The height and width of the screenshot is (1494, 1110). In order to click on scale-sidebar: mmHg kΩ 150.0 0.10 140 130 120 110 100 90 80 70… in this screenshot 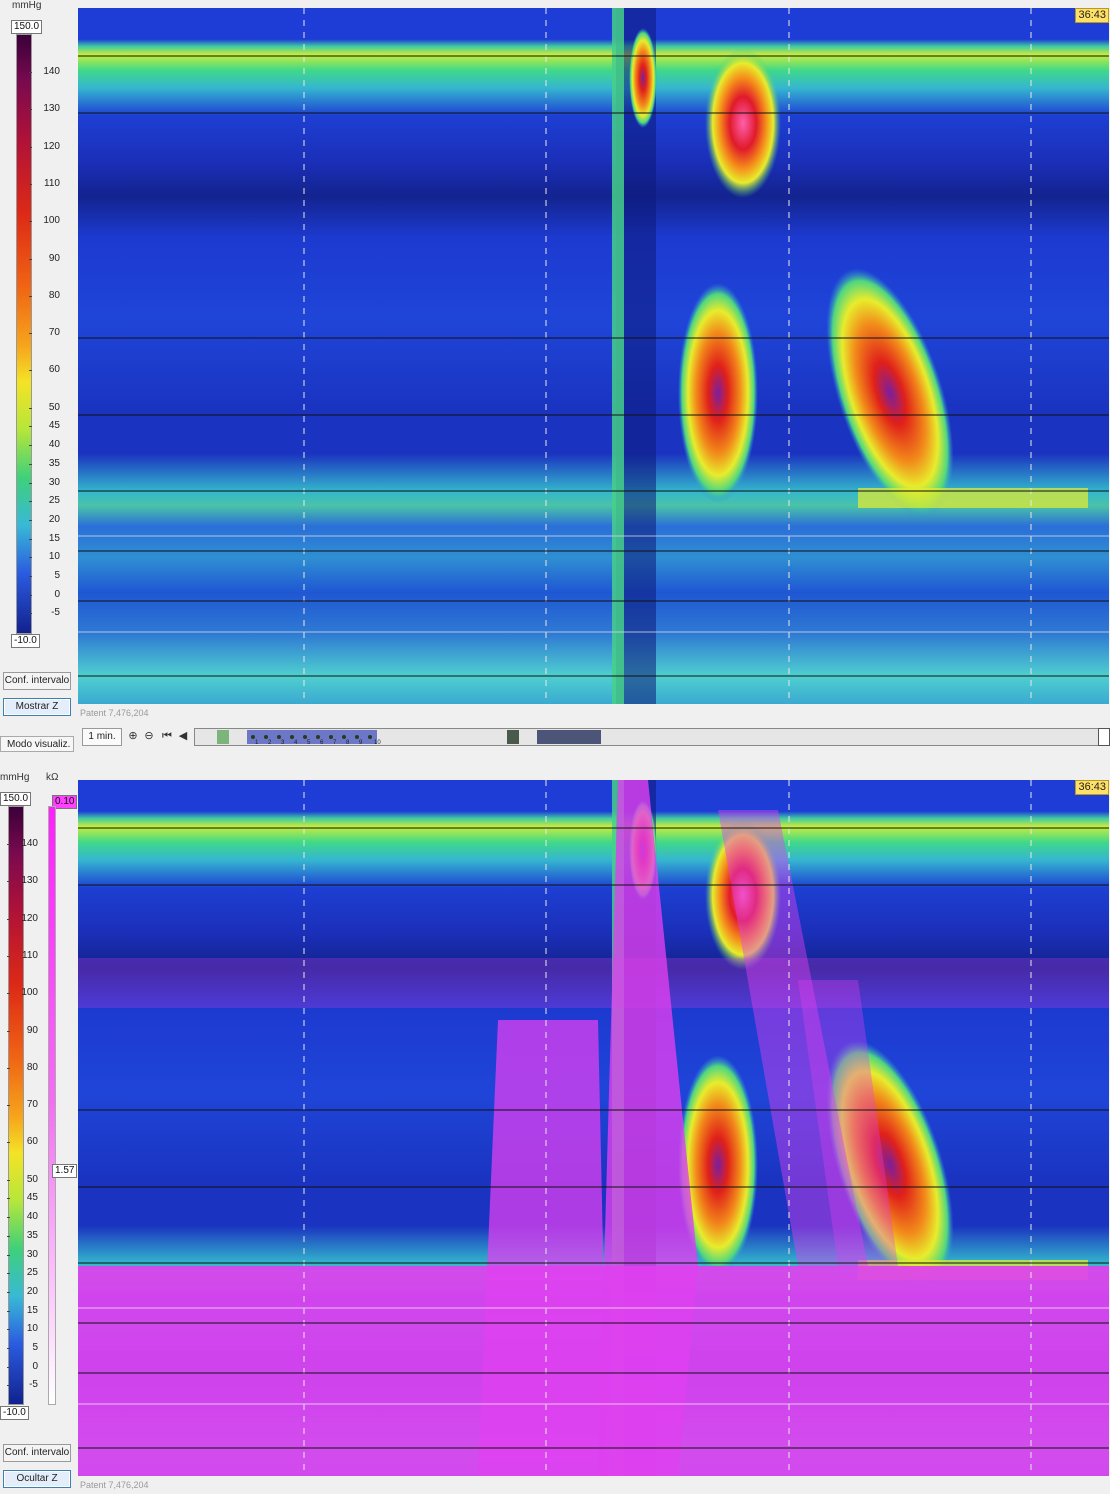, I will do `click(39, 1128)`.